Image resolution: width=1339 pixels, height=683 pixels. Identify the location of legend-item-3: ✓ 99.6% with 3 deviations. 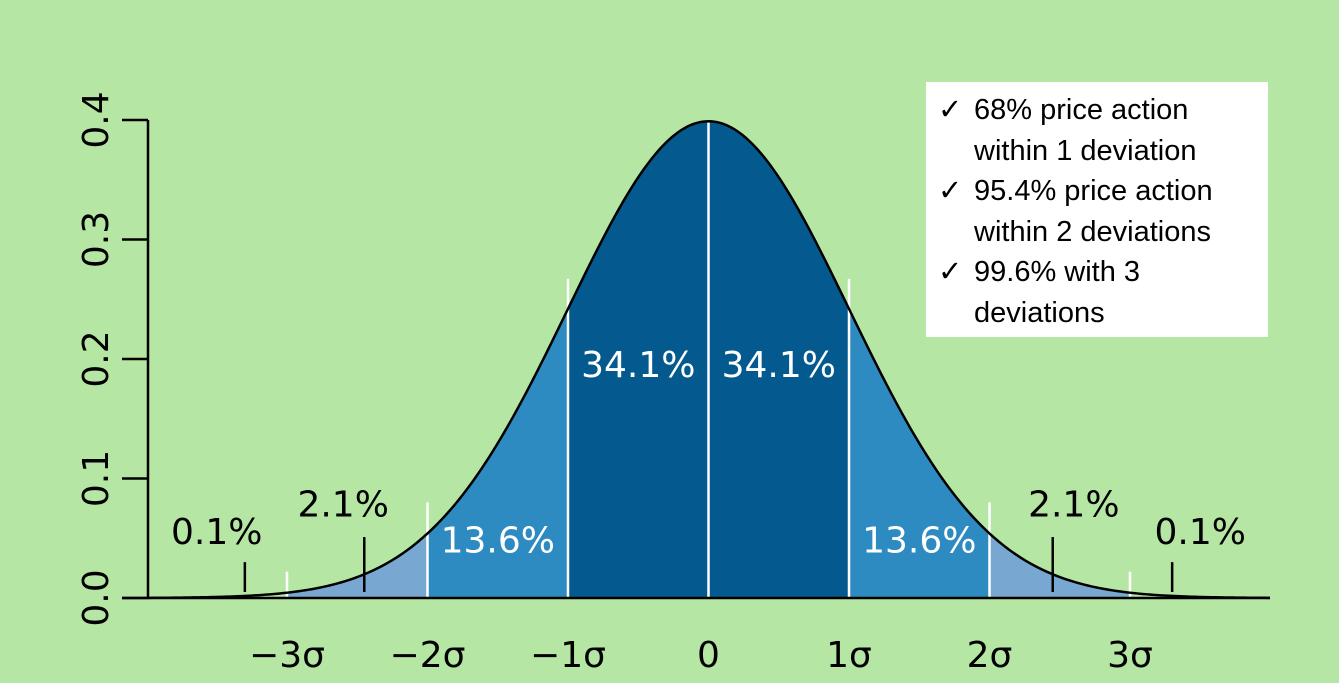
(1098, 292).